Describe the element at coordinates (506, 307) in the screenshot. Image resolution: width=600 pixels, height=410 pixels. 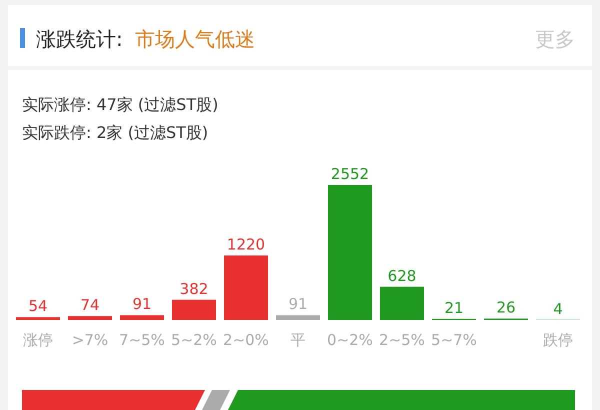
I see `data-label: 26` at that location.